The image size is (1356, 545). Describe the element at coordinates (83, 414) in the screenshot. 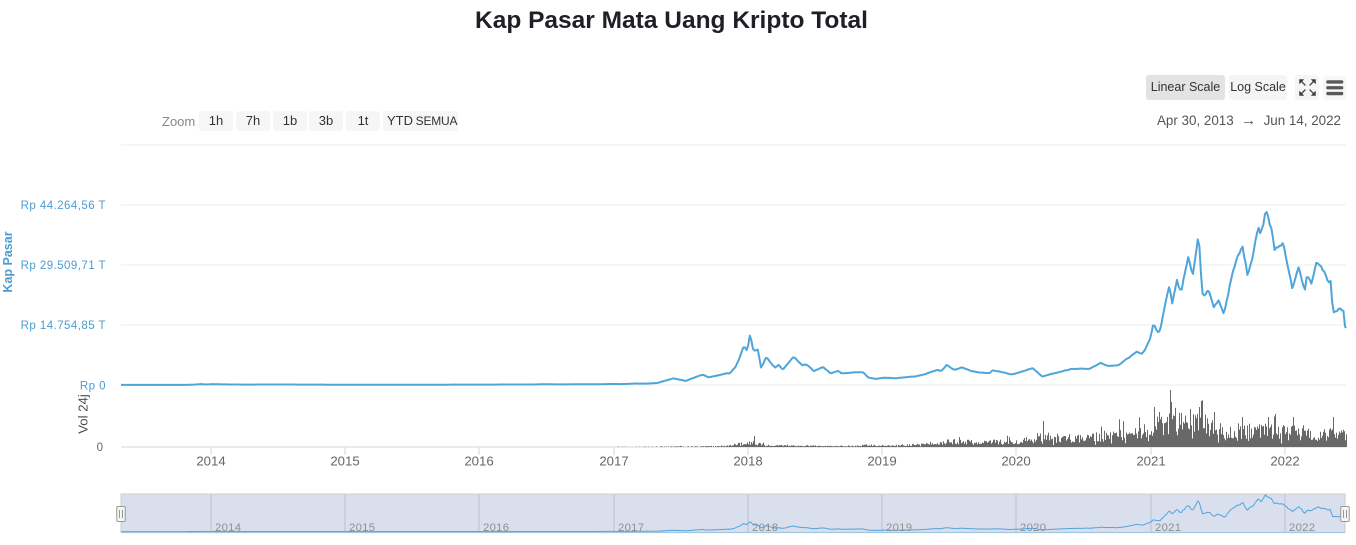

I see `svg-text: Vol 24j` at that location.